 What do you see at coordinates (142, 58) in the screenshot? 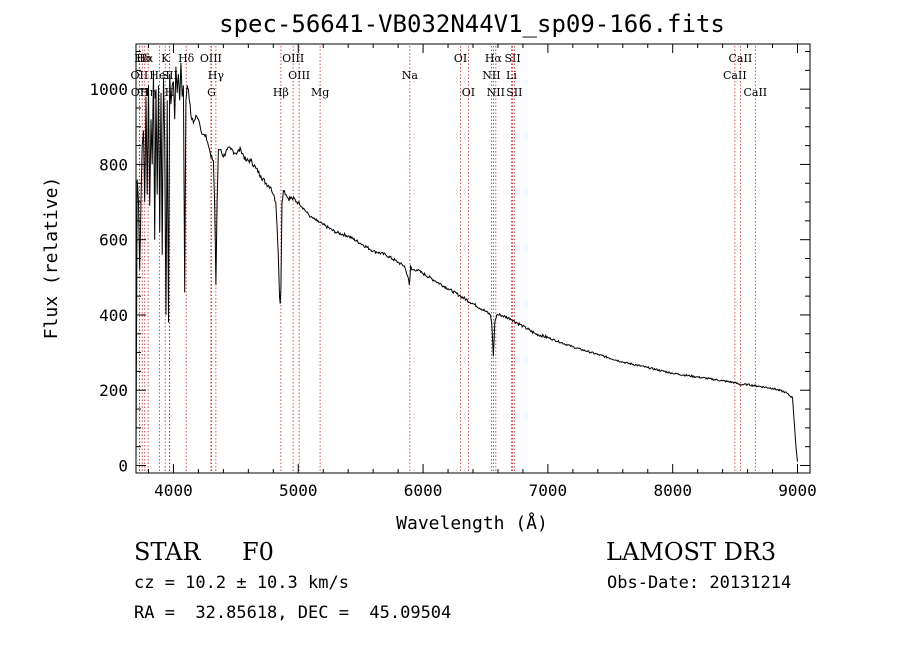
I see `line-Hd-3-label: Hδ` at bounding box center [142, 58].